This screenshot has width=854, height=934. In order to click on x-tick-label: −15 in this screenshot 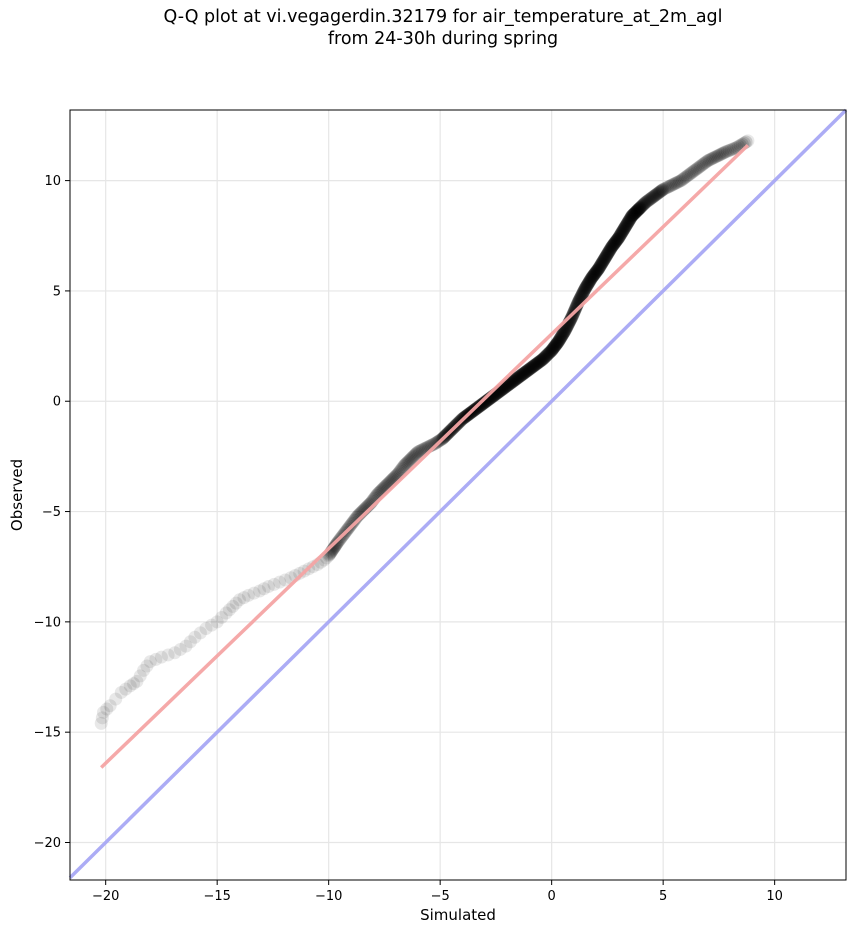, I will do `click(216, 896)`.